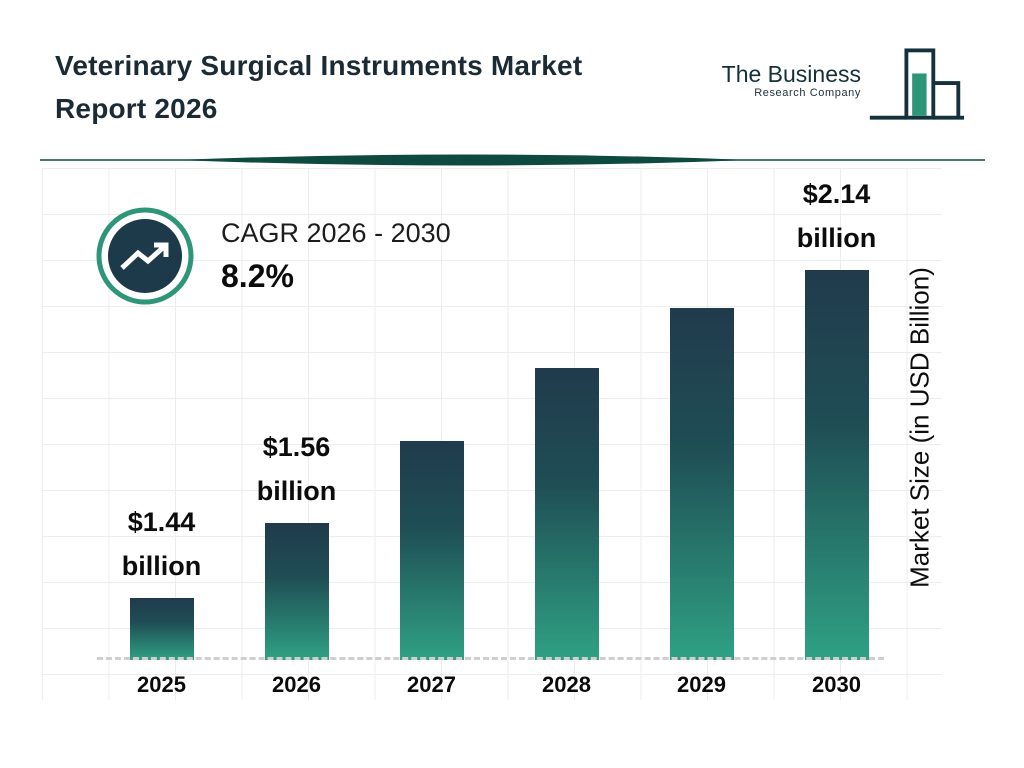  I want to click on company-logo-text: The Business Research Company, so click(791, 80).